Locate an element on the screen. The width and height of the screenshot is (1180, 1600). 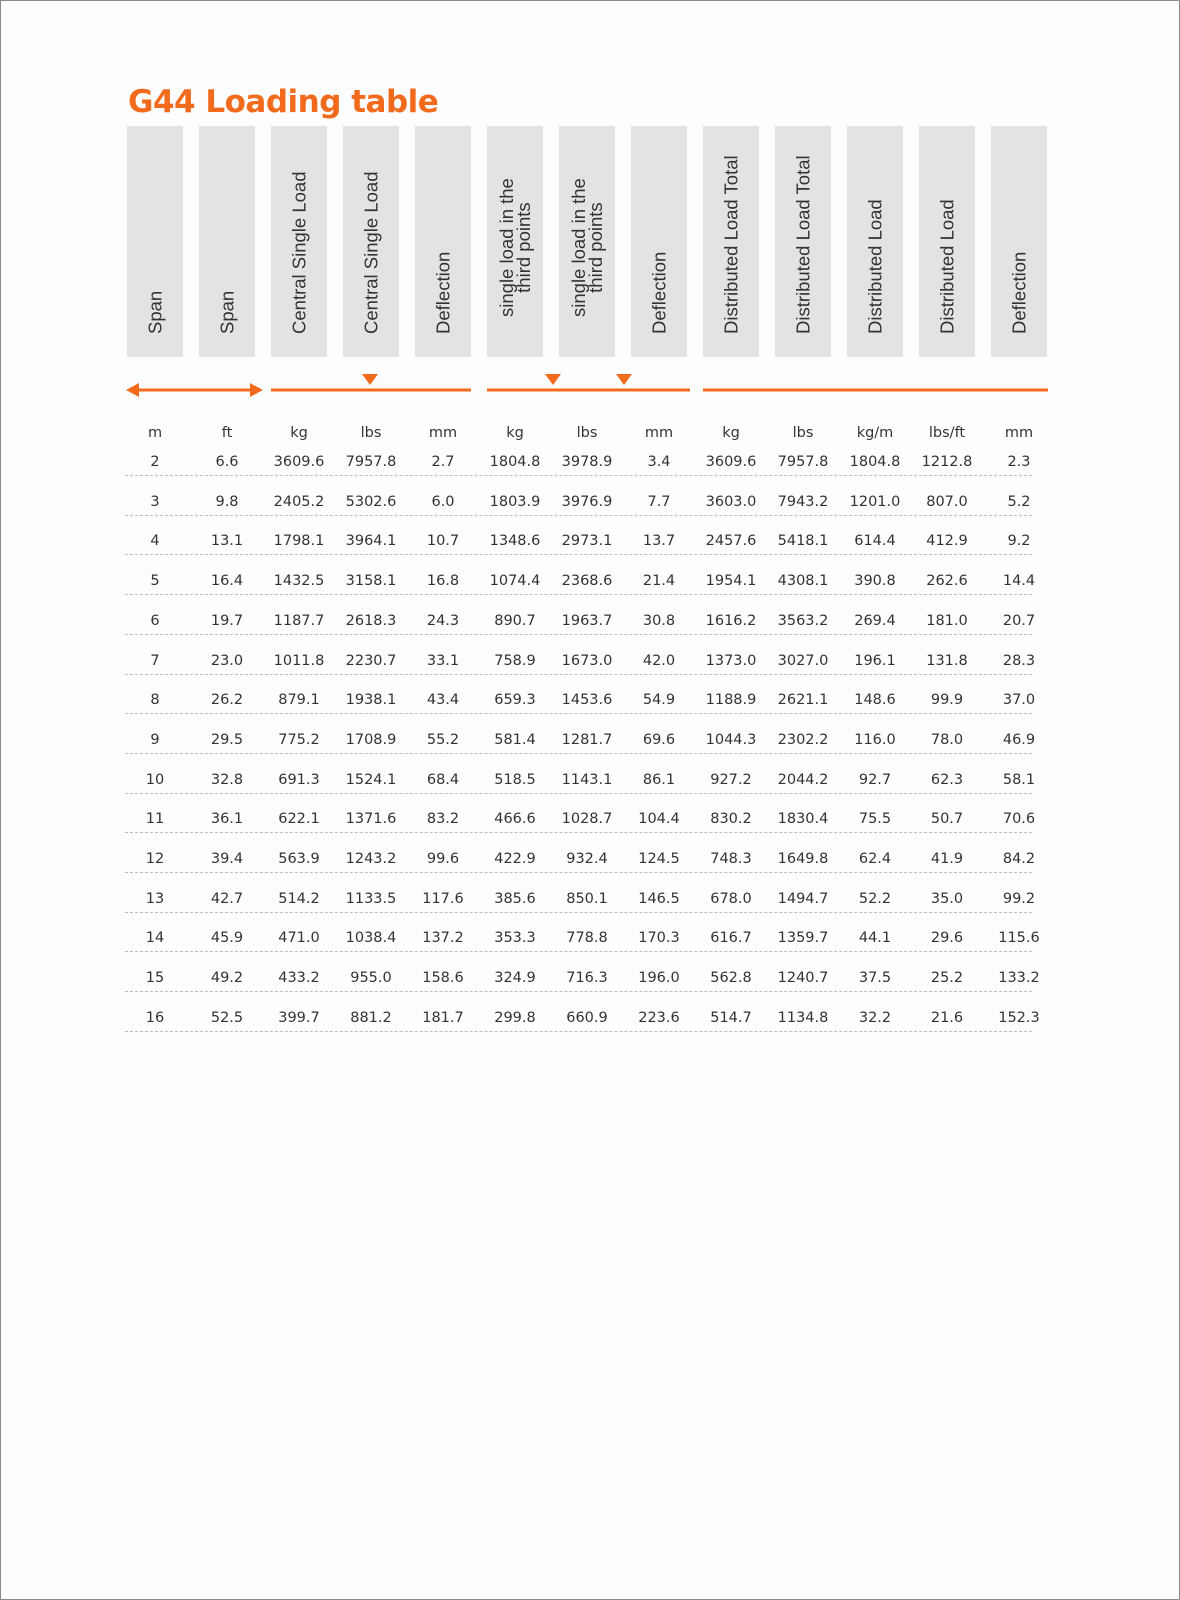
table-cell: 353.3 is located at coordinates (515, 938).